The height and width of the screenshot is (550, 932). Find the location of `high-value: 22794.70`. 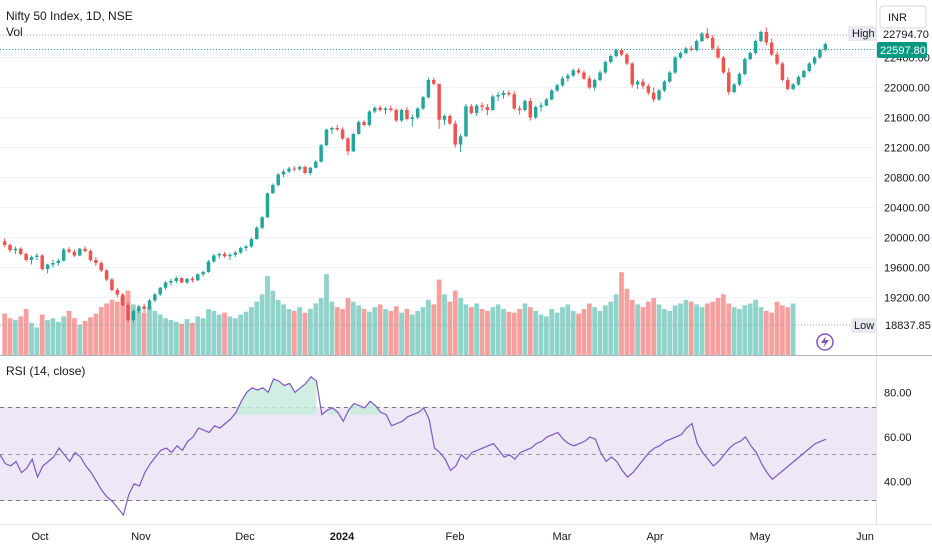

high-value: 22794.70 is located at coordinates (906, 35).